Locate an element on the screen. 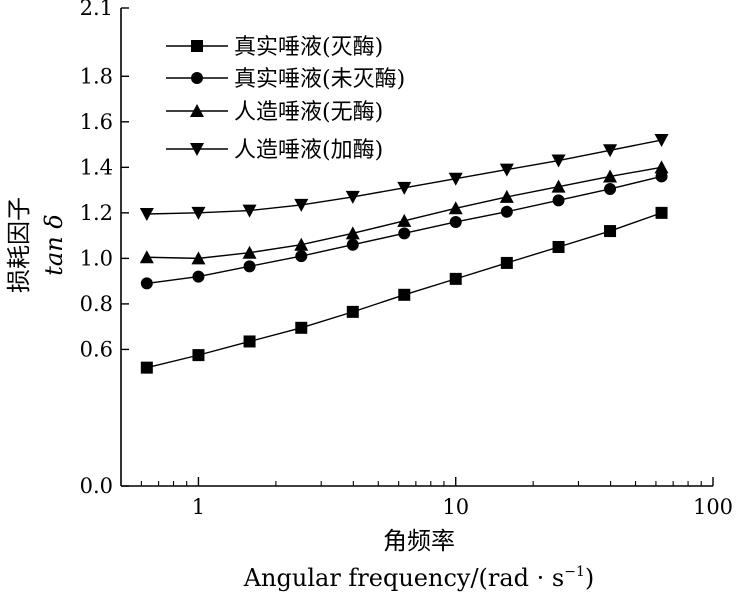  legend-label: 人造唾液(加酶) is located at coordinates (308, 150).